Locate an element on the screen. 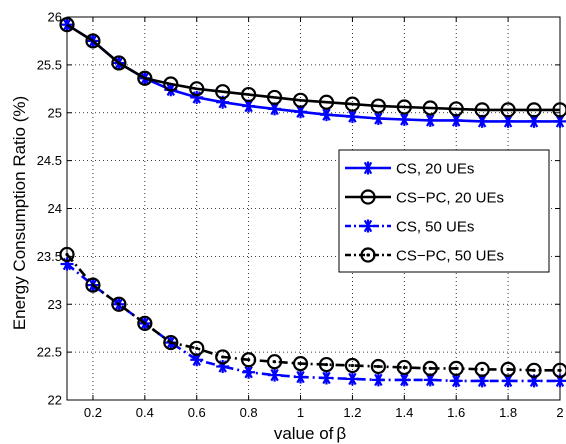  legend-item: CS−PC, 50 UEs is located at coordinates (424, 256).